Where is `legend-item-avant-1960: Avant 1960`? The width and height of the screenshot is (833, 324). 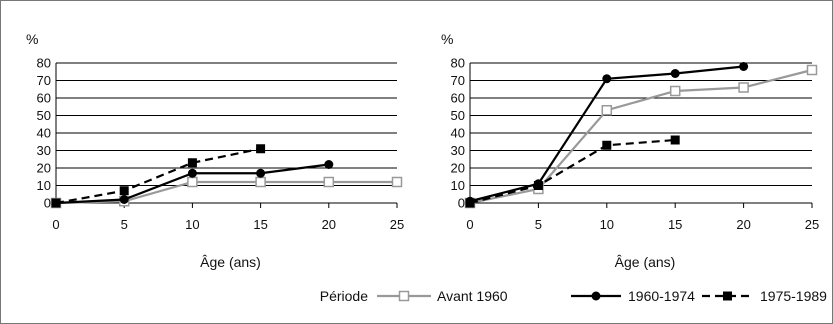
legend-item-avant-1960: Avant 1960 is located at coordinates (442, 296).